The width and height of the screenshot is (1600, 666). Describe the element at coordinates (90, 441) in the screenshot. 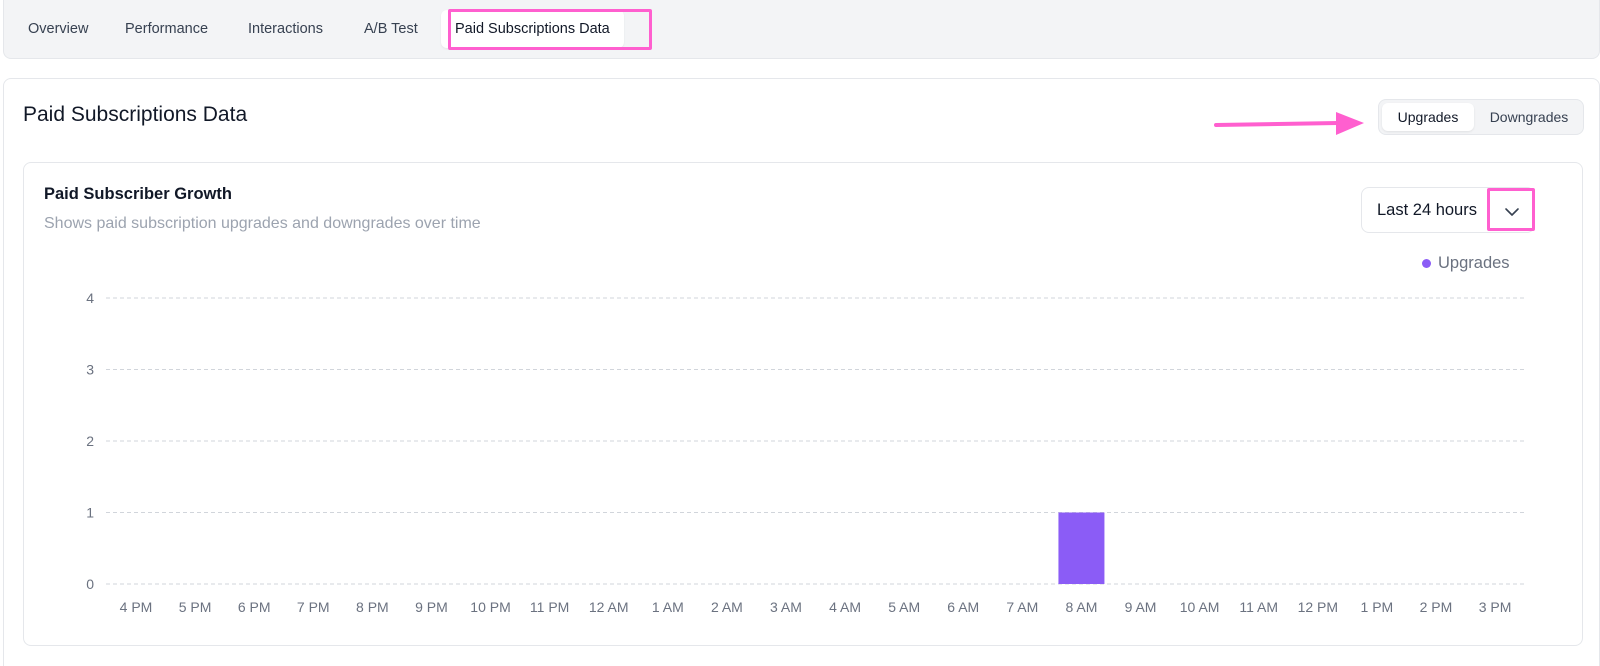

I see `y-tick-label: 2` at that location.